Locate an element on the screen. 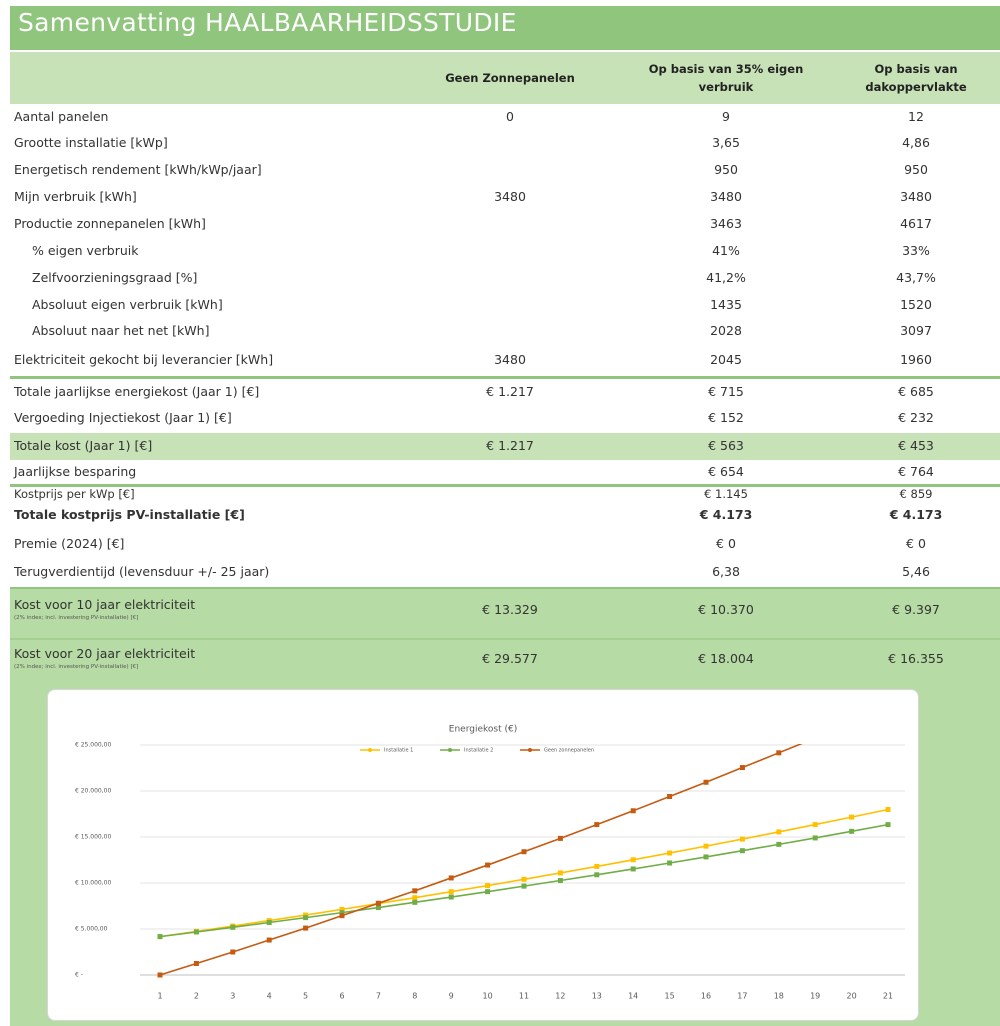 The image size is (1000, 1026). x-tick-label: 17 is located at coordinates (742, 996).